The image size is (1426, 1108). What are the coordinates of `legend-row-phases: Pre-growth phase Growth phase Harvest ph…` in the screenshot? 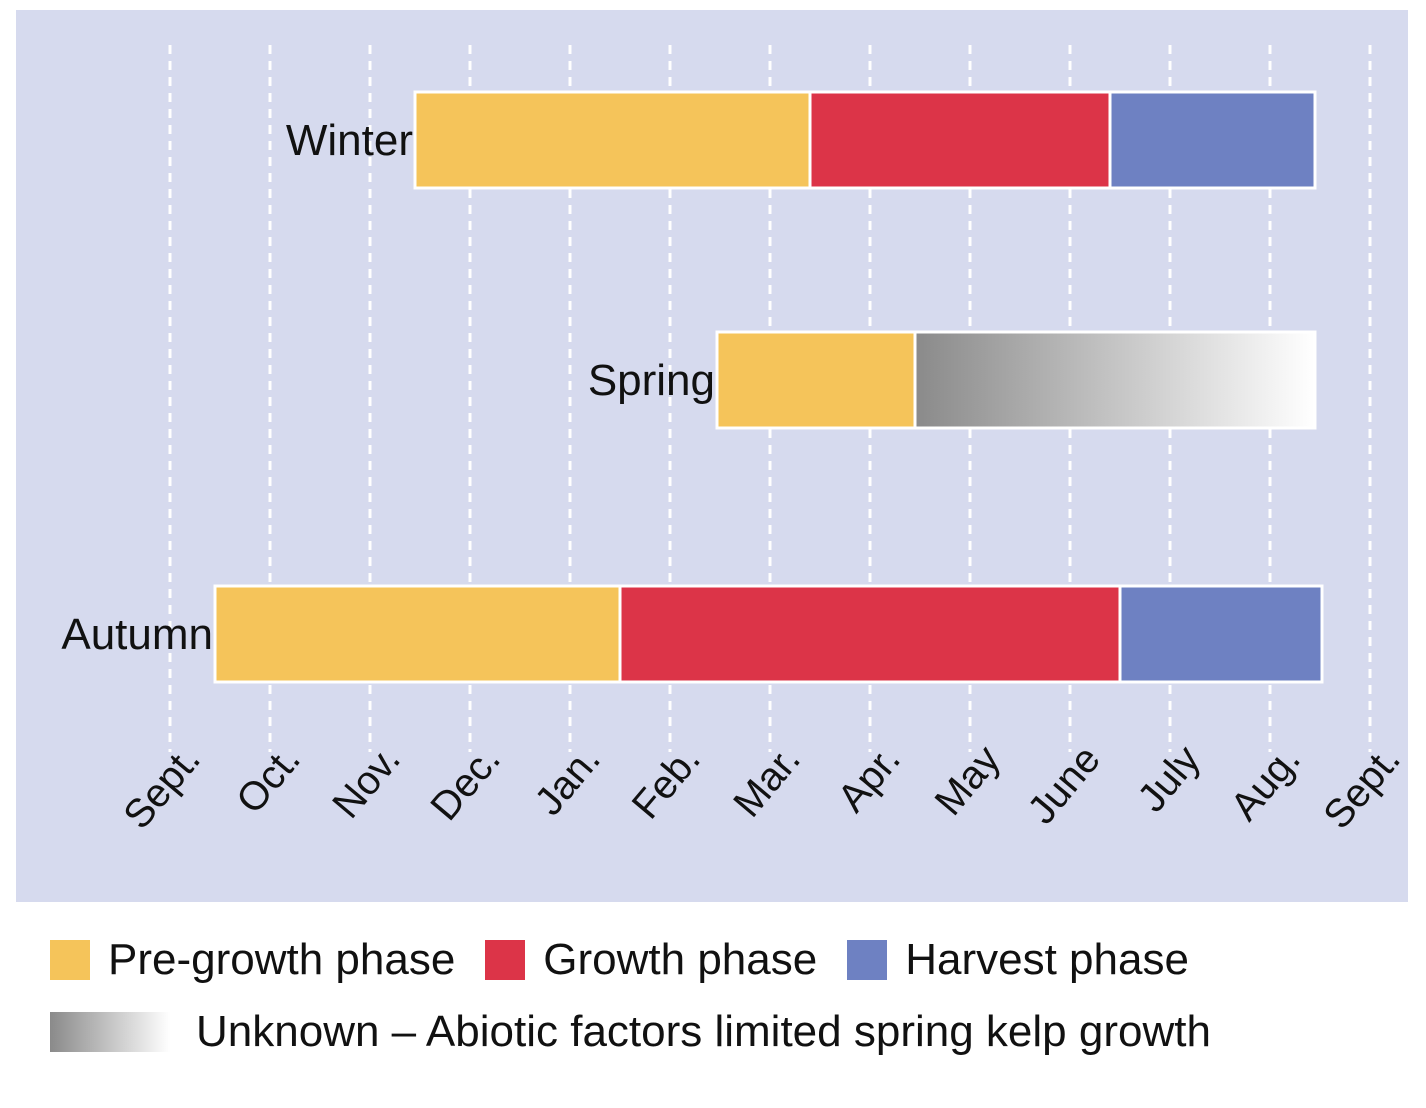 It's located at (634, 960).